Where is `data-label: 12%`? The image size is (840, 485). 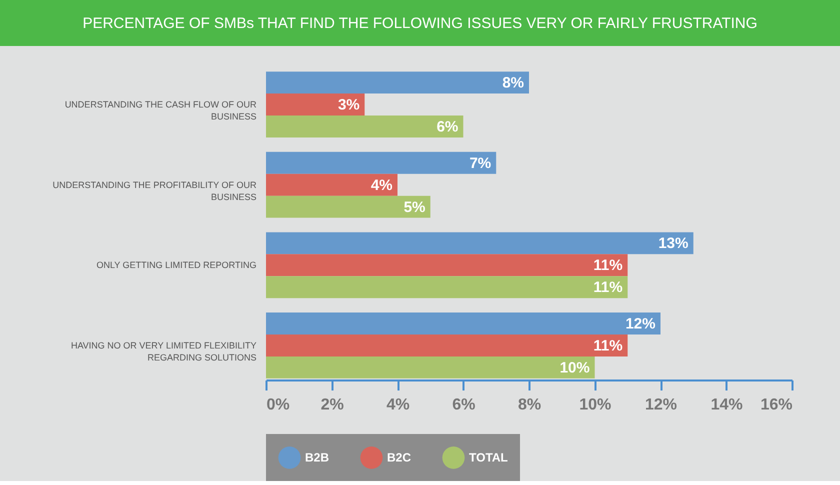
data-label: 12% is located at coordinates (640, 324).